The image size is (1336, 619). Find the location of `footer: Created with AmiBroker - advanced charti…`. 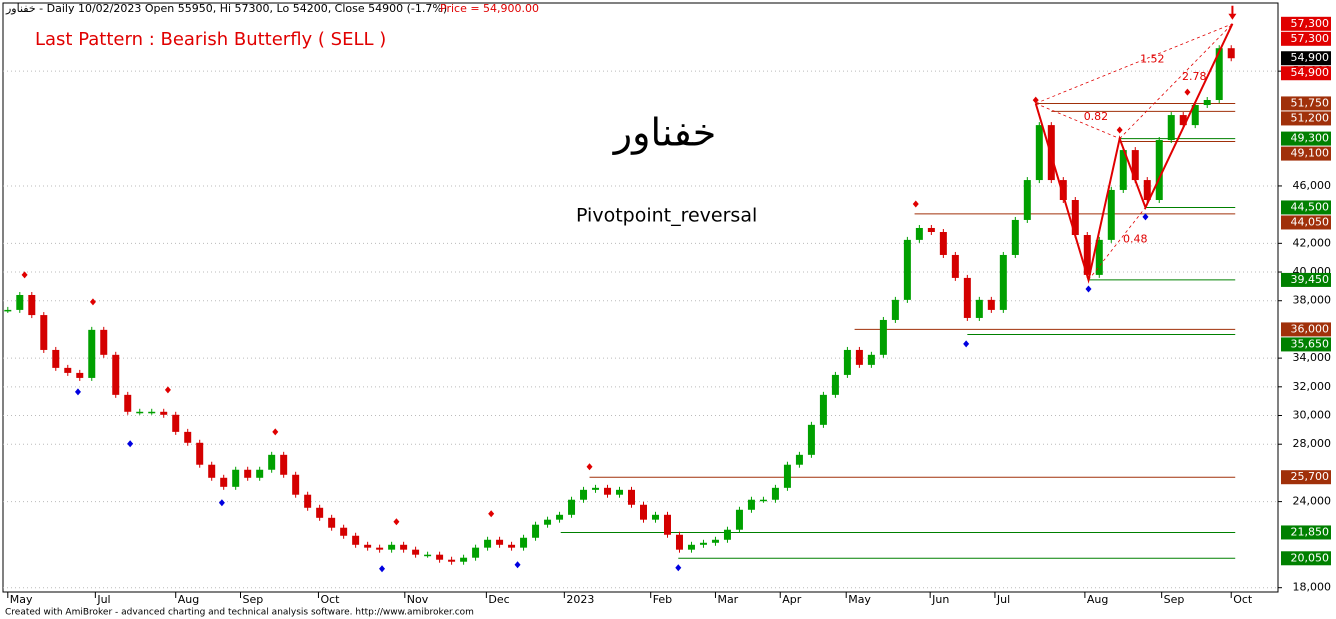

footer: Created with AmiBroker - advanced charti… is located at coordinates (239, 613).